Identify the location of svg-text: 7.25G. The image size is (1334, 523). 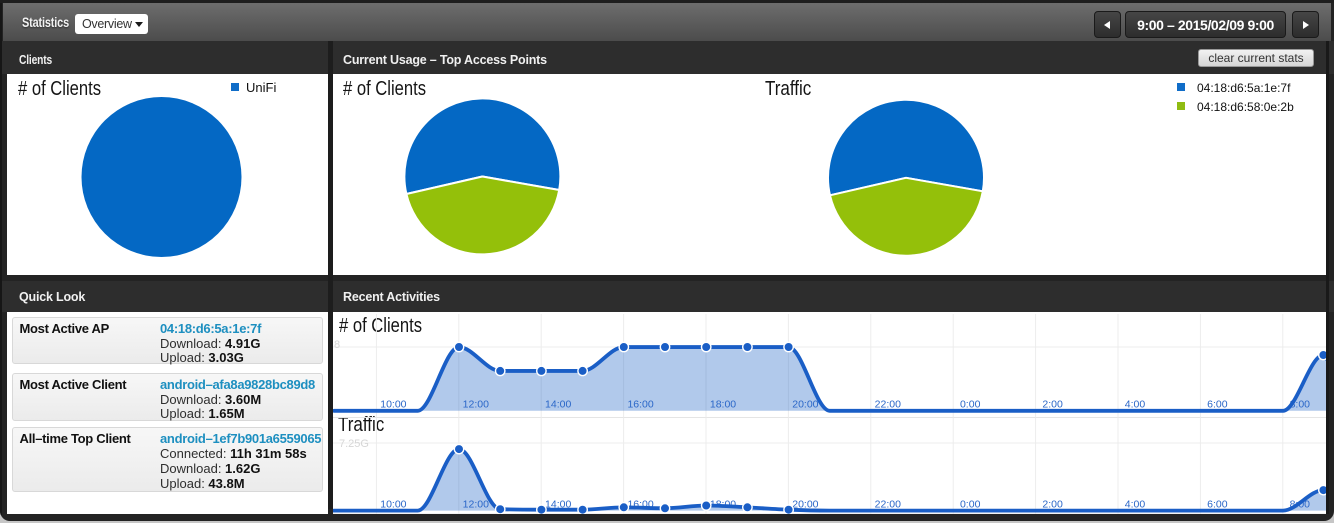
(354, 444).